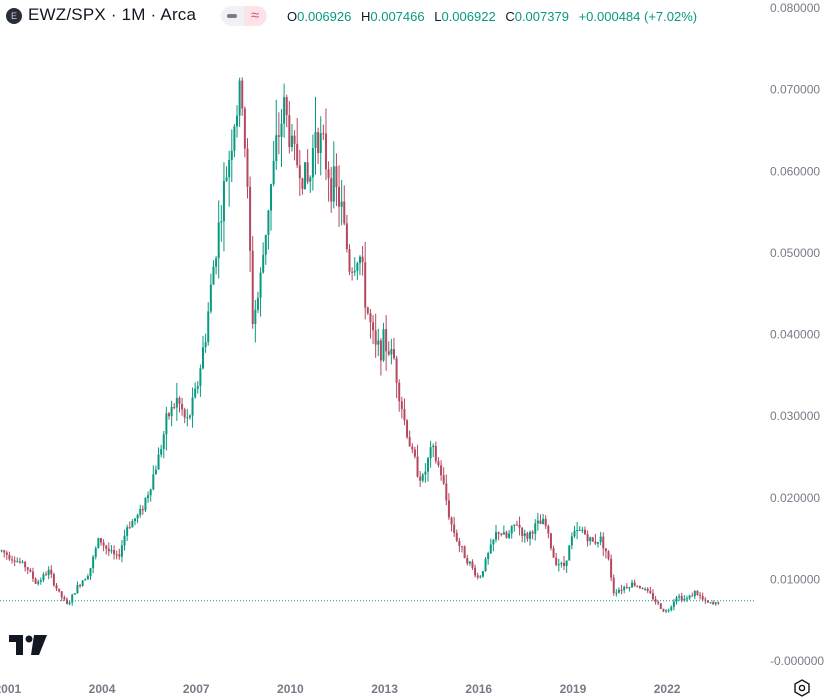 The image size is (835, 699). I want to click on y-tick-label: 0.070000, so click(795, 90).